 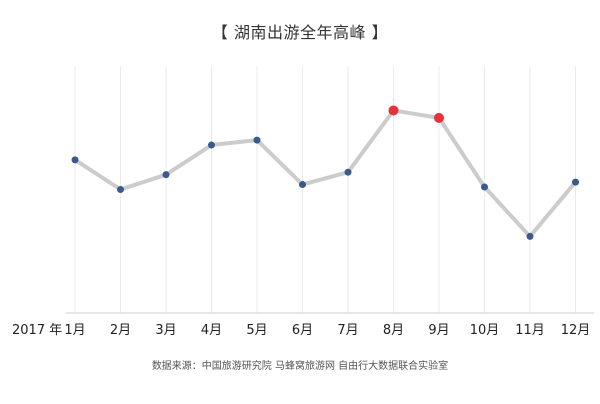 What do you see at coordinates (300, 32) in the screenshot?
I see `chart-title: 【 湖南出游全年高峰 】` at bounding box center [300, 32].